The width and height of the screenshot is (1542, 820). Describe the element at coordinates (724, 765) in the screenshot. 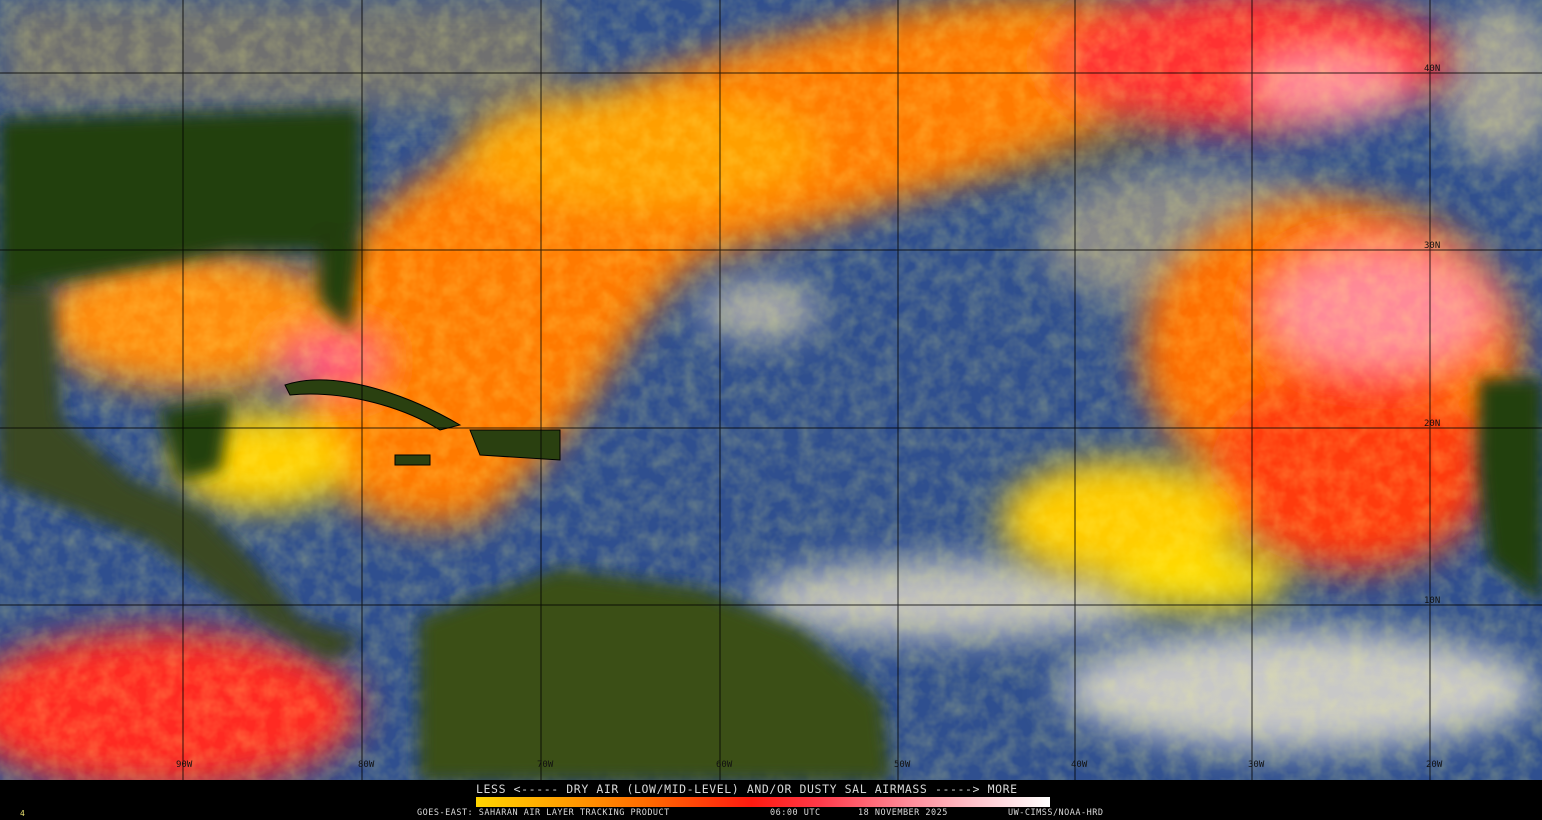

I see `lon-label: 60W` at that location.